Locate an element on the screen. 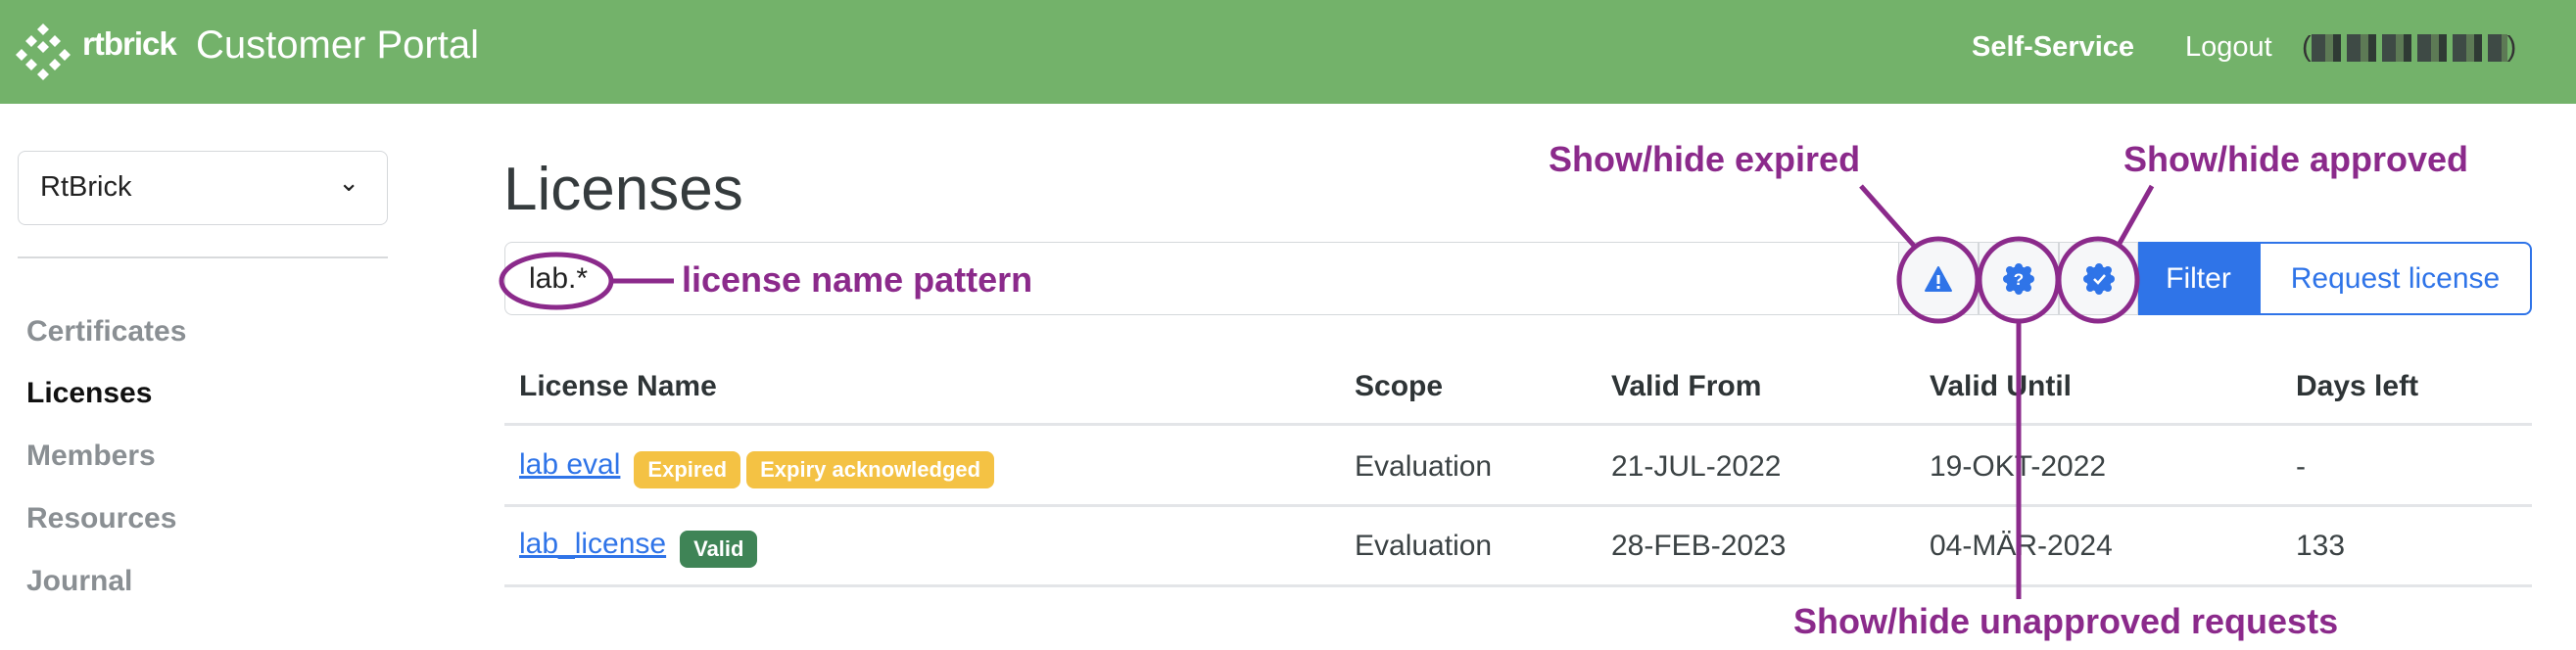  table-header-divider is located at coordinates (1518, 424).